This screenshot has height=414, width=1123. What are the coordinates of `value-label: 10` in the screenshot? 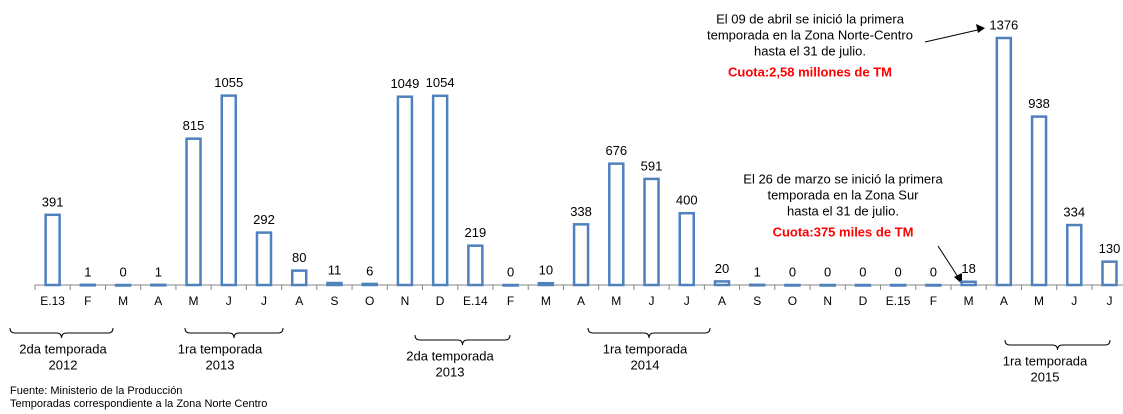 It's located at (546, 270).